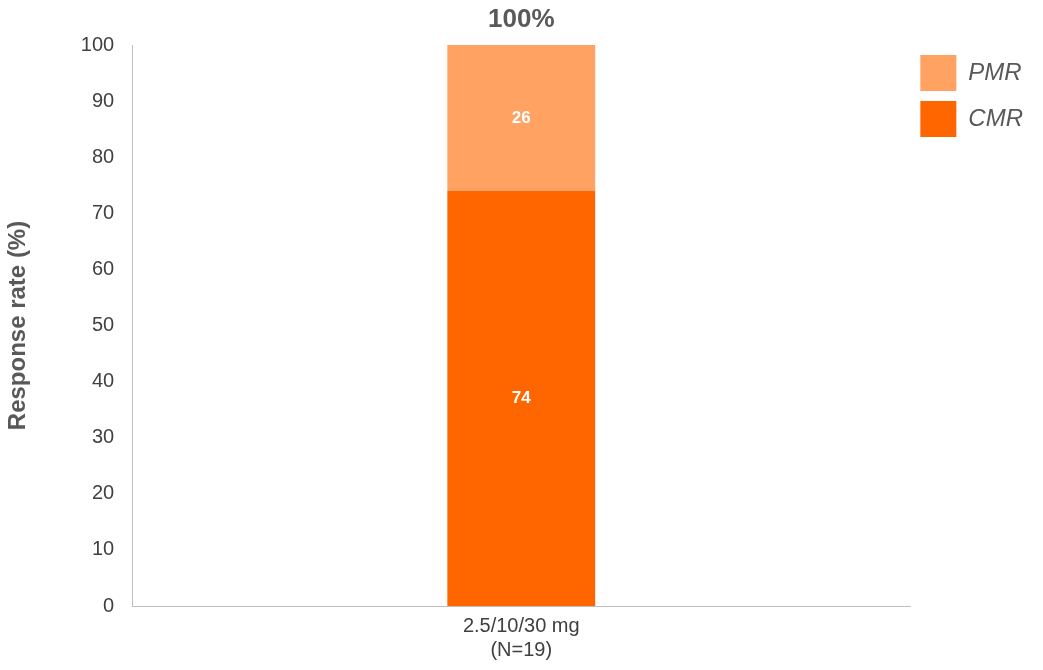 This screenshot has height=670, width=1043. What do you see at coordinates (521, 18) in the screenshot?
I see `total-label: 100%` at bounding box center [521, 18].